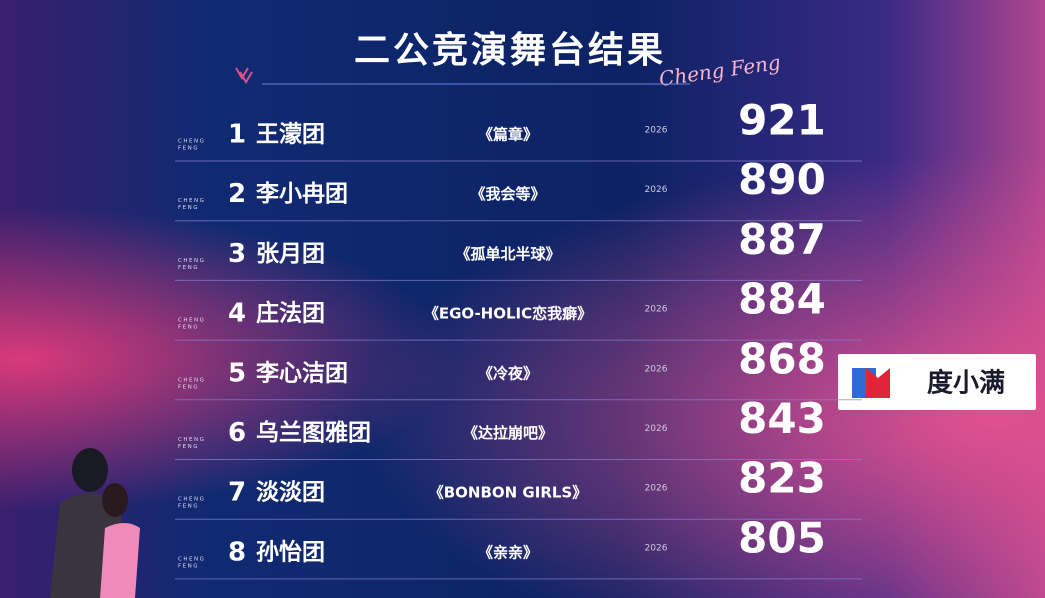 This screenshot has width=1045, height=598. I want to click on hosts, so click(95, 523).